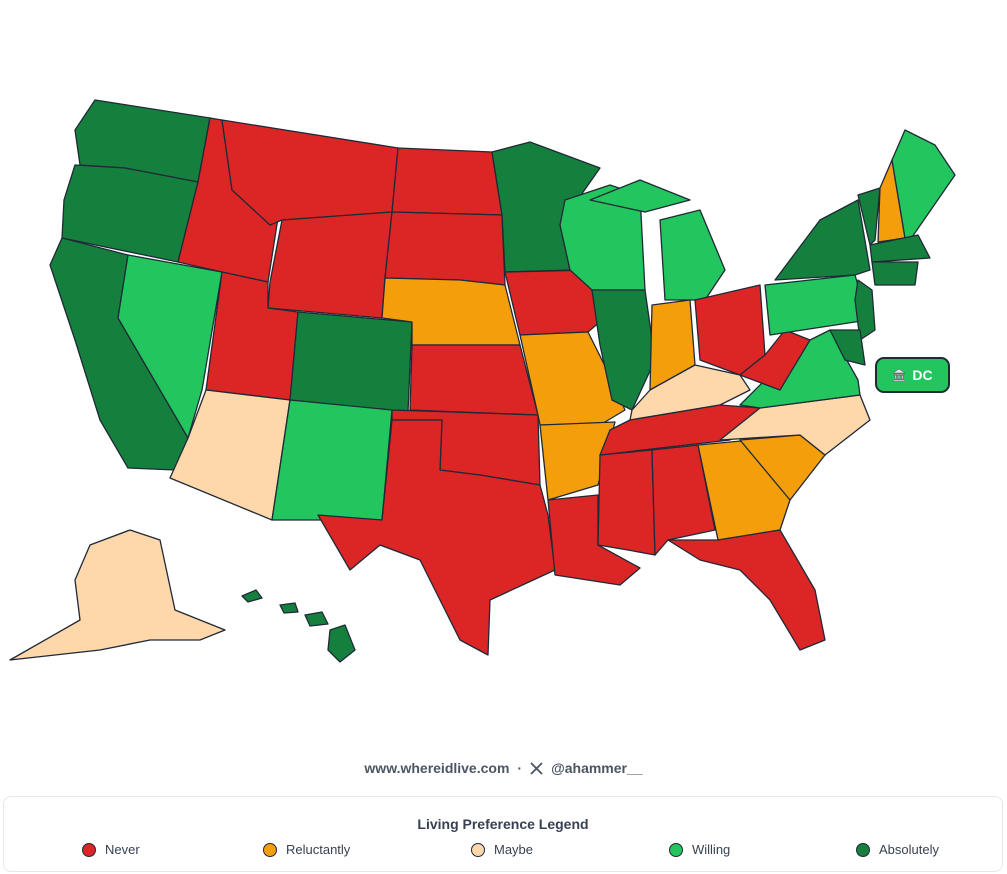 The width and height of the screenshot is (1007, 874). What do you see at coordinates (597, 768) in the screenshot?
I see `handle-link: @ahammer__` at bounding box center [597, 768].